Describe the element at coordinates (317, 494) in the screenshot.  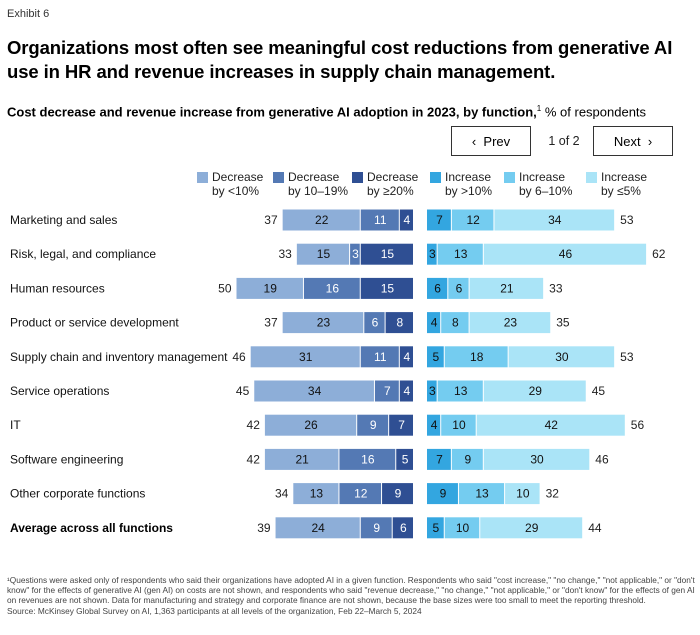
I see `decrease-segment-label: 13` at that location.